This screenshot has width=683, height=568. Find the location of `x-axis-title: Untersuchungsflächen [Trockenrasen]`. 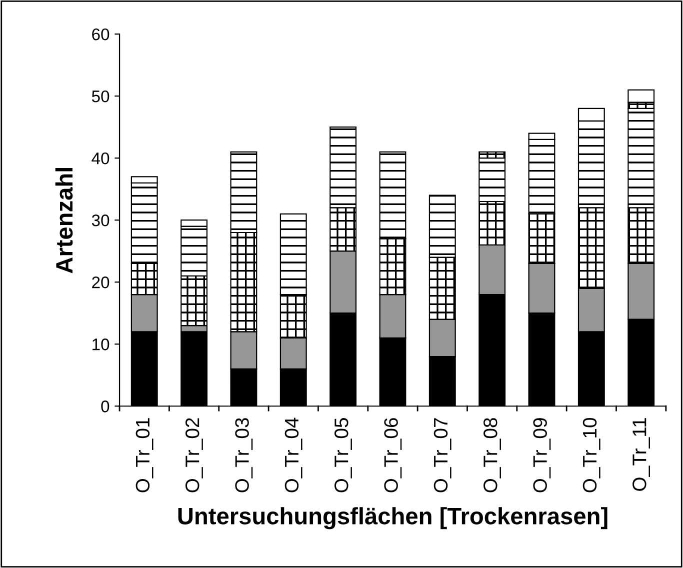

x-axis-title: Untersuchungsflächen [Trockenrasen] is located at coordinates (393, 518).